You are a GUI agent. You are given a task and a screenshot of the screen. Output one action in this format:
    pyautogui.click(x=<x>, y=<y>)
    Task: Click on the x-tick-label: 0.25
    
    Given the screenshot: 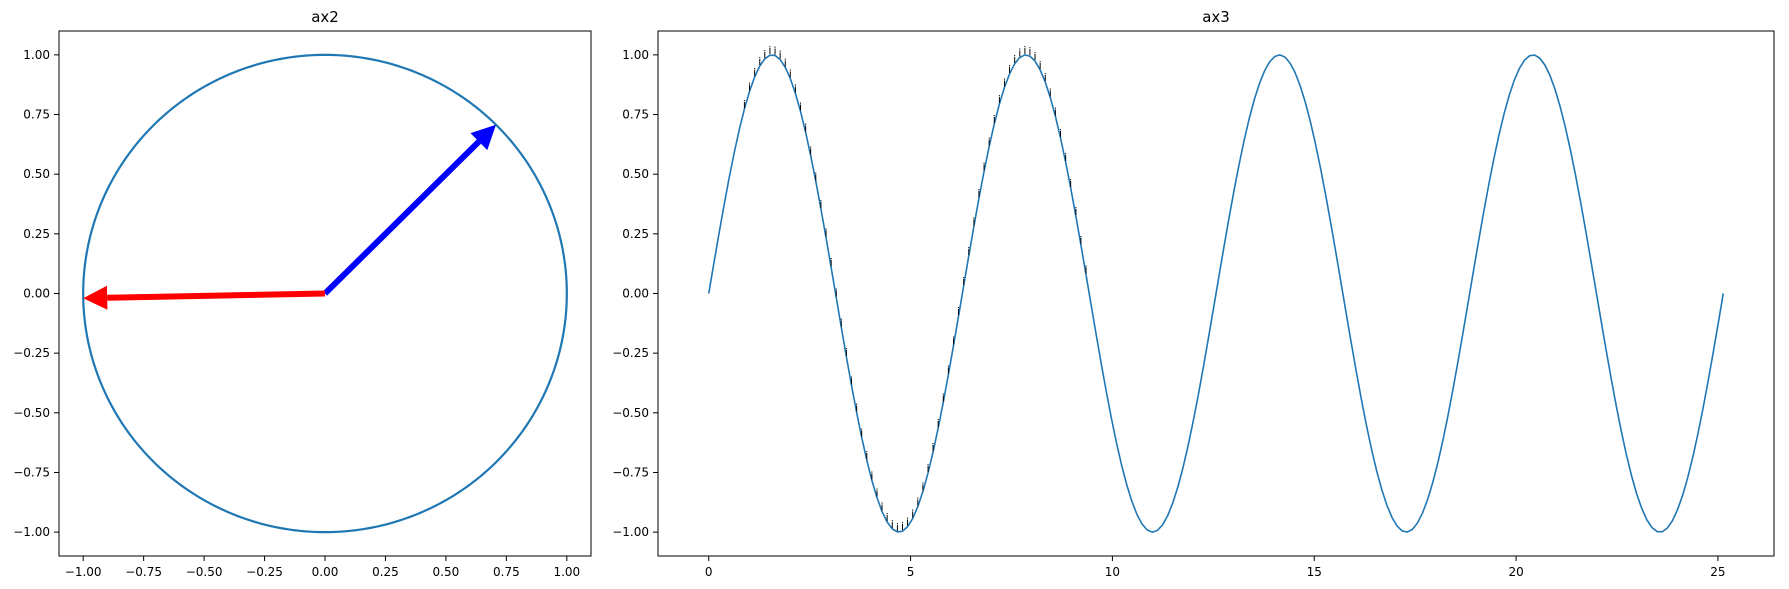 What is the action you would take?
    pyautogui.click(x=385, y=572)
    